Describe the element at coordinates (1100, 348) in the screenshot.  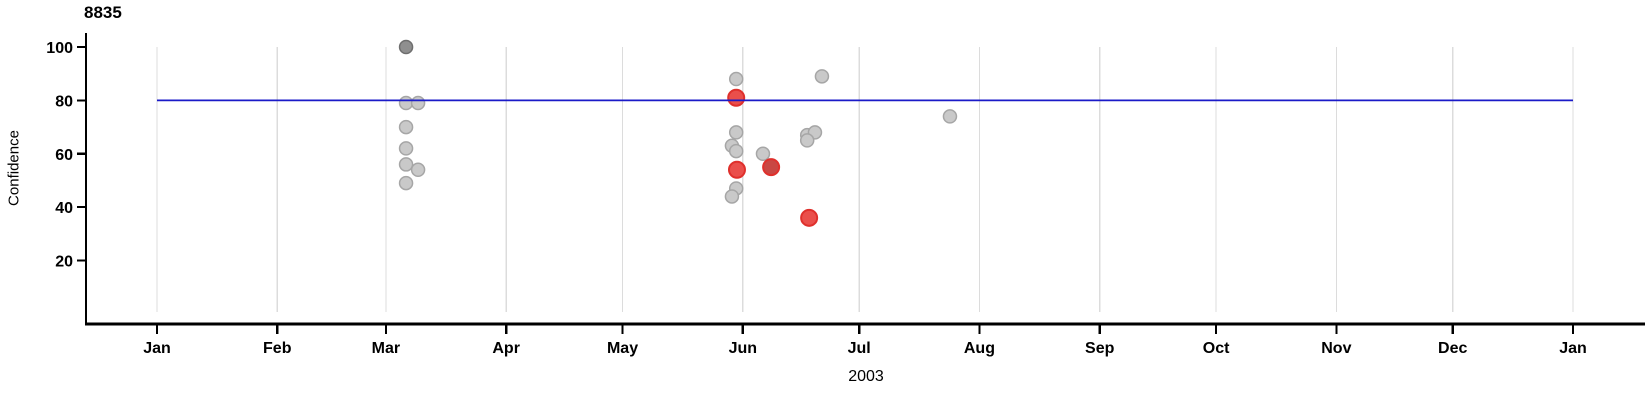
I see `x-tick-label: Sep` at that location.